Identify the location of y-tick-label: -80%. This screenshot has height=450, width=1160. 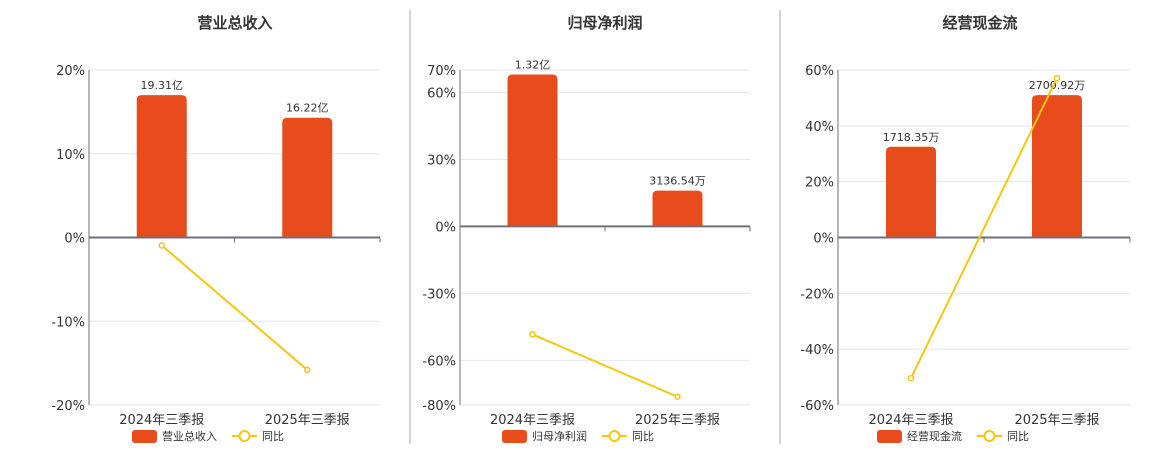
(439, 406).